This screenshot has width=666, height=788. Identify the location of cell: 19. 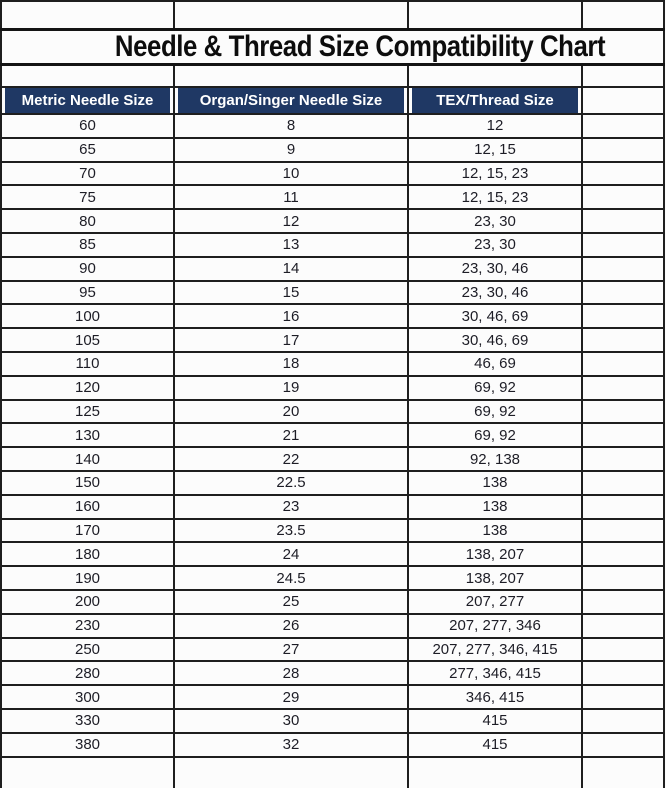
(291, 387).